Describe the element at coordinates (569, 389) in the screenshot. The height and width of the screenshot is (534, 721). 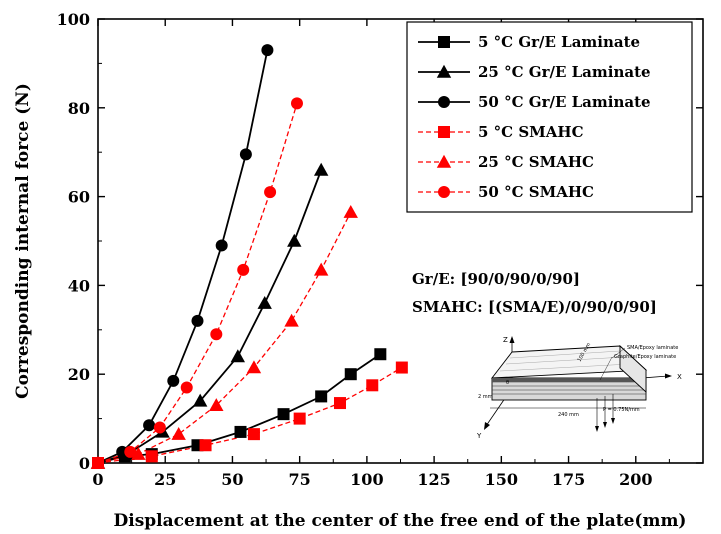
I see `plate-layers` at that location.